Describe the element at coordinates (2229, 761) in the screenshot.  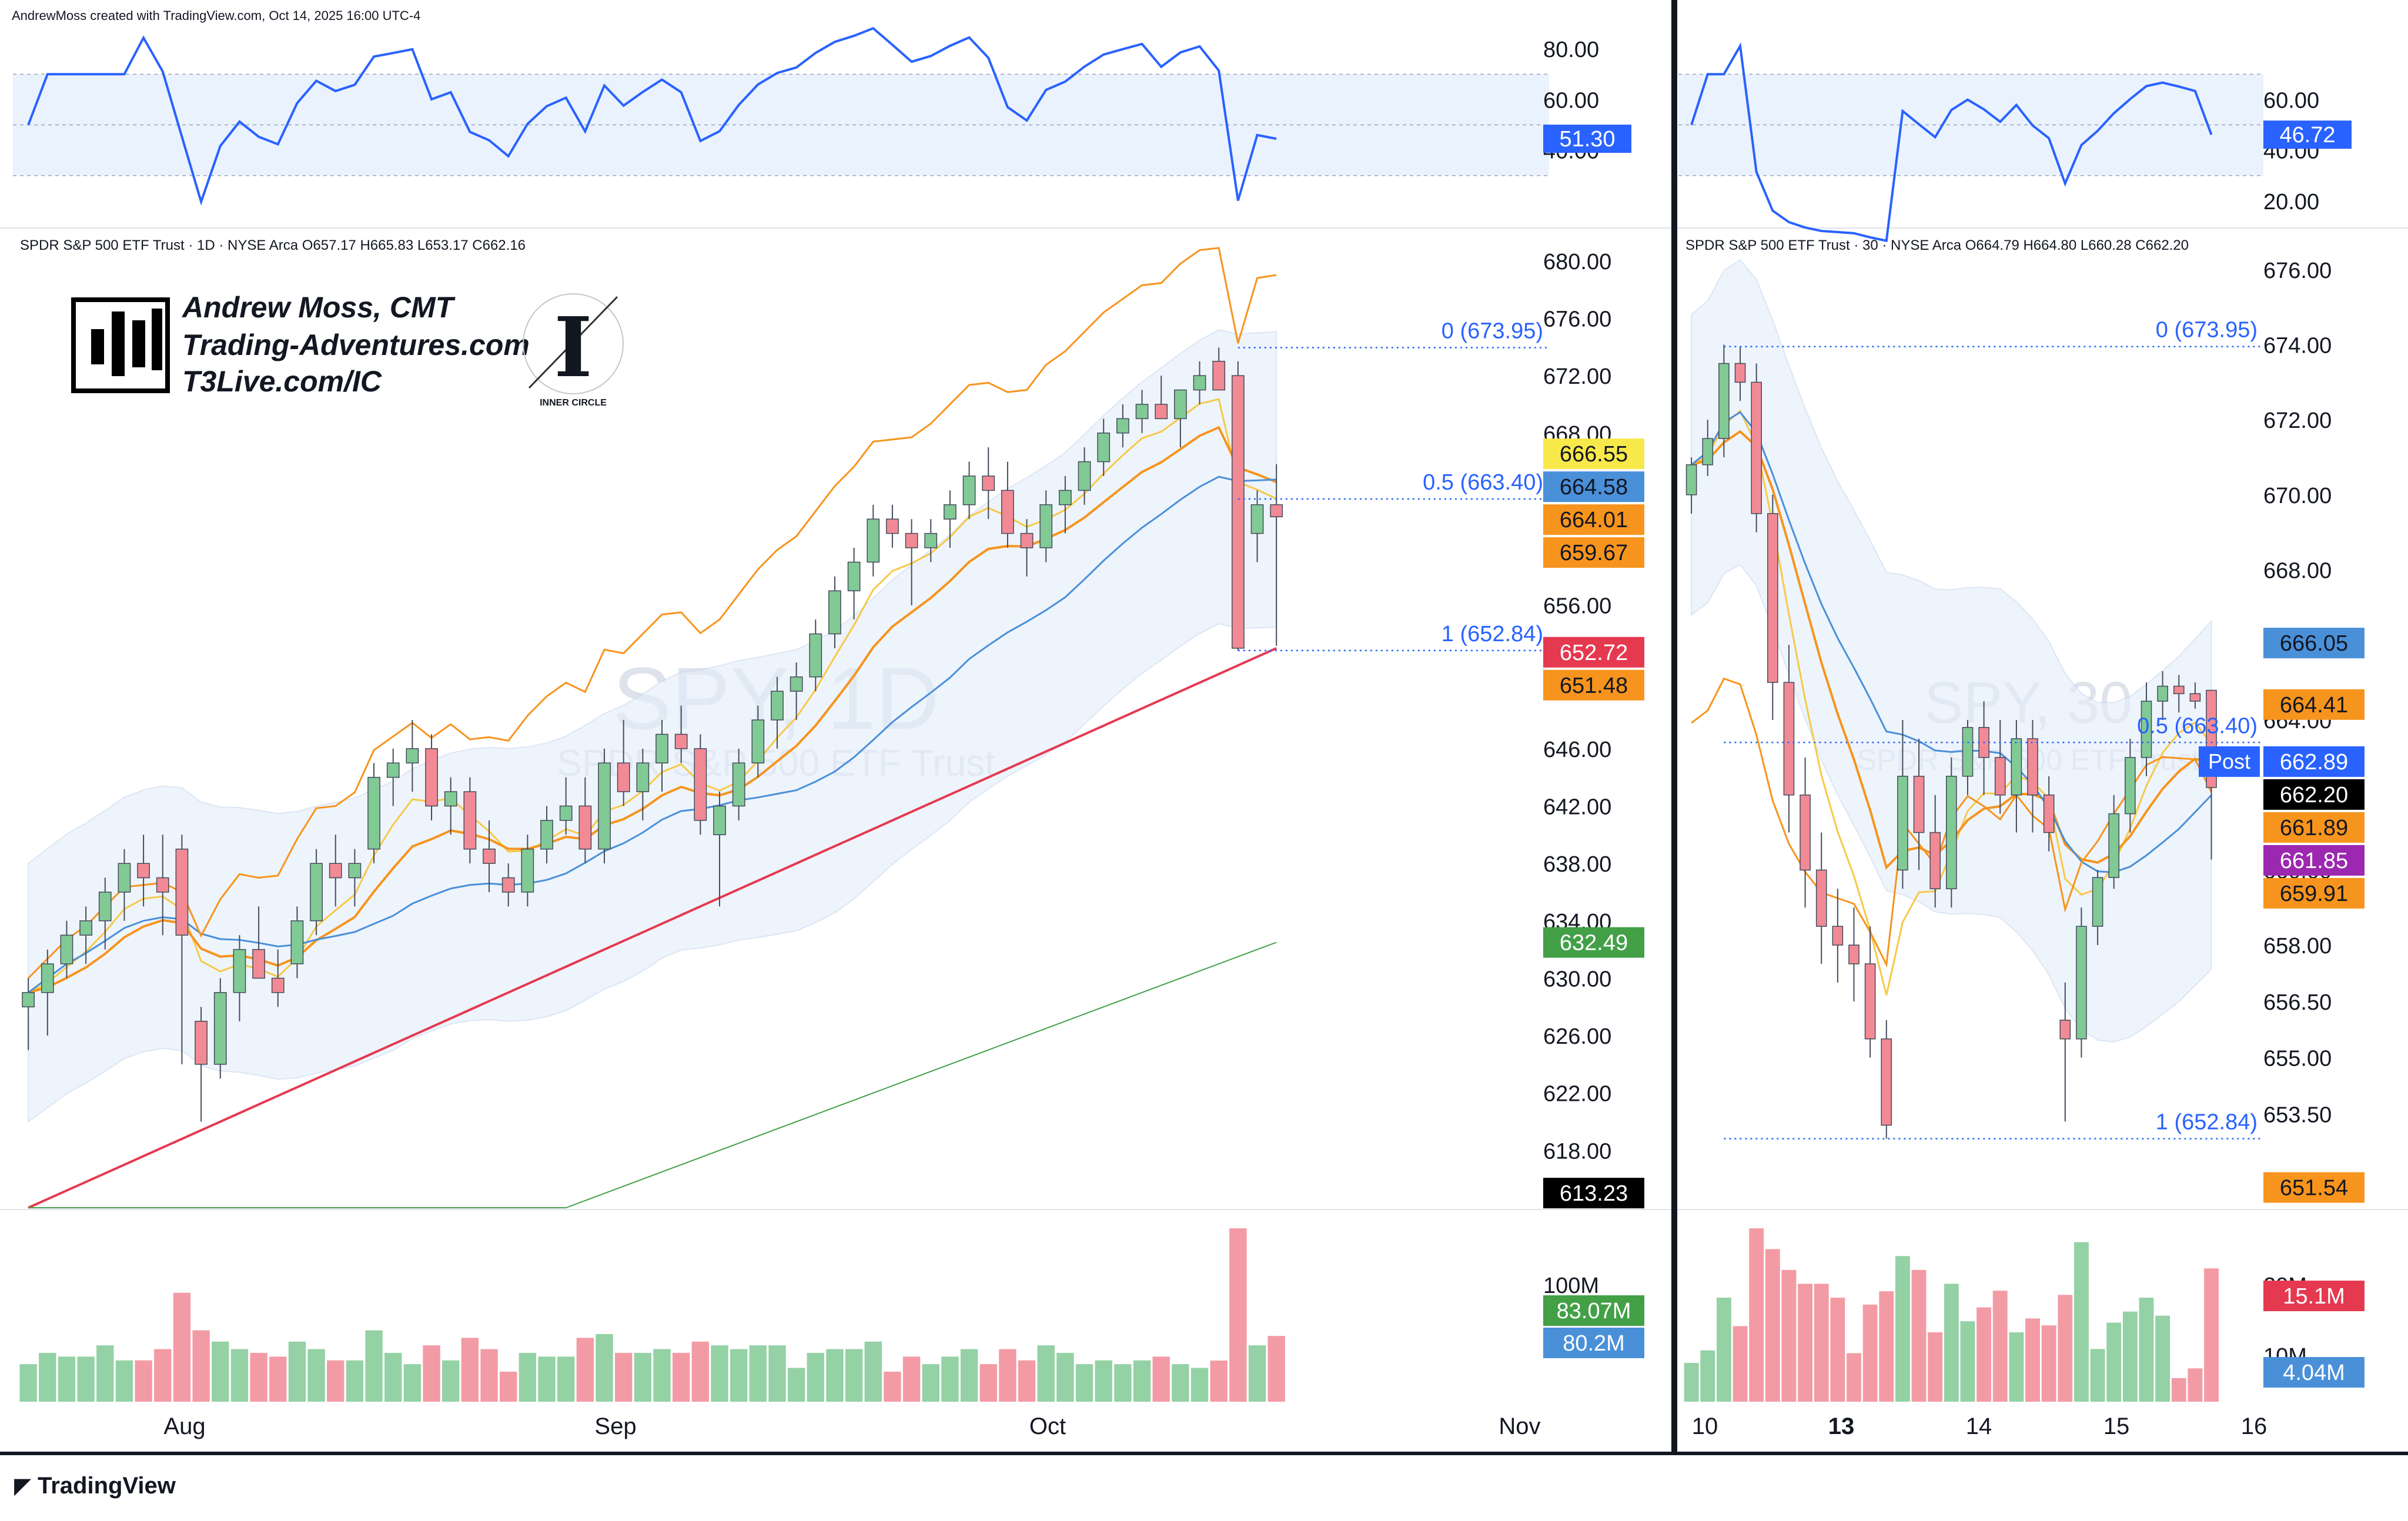
I see `post-tag` at that location.